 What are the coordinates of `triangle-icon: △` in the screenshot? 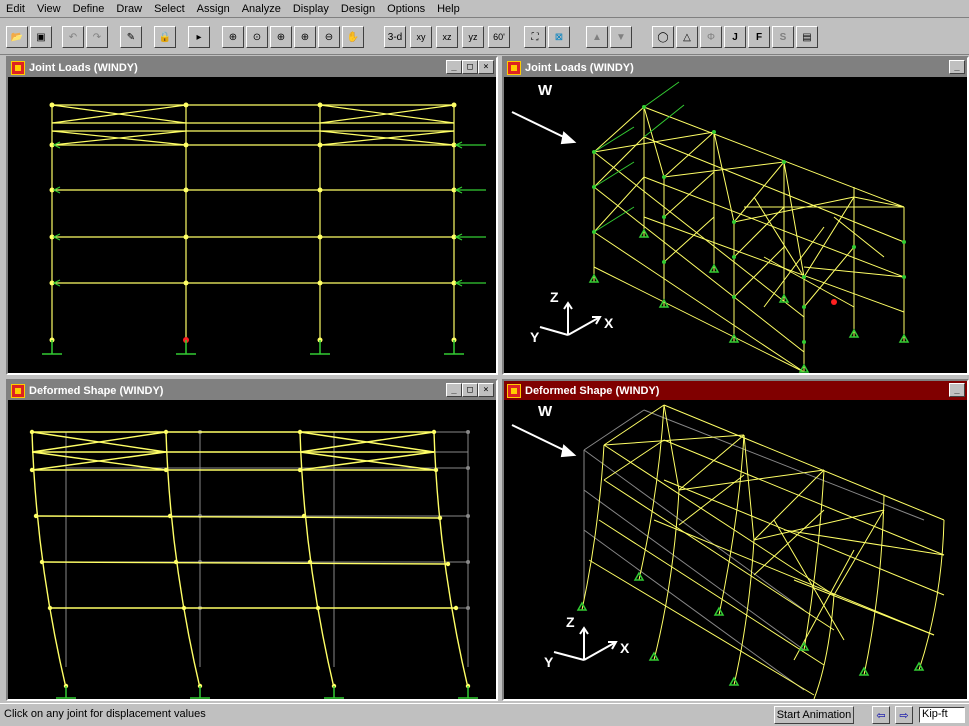 It's located at (687, 37).